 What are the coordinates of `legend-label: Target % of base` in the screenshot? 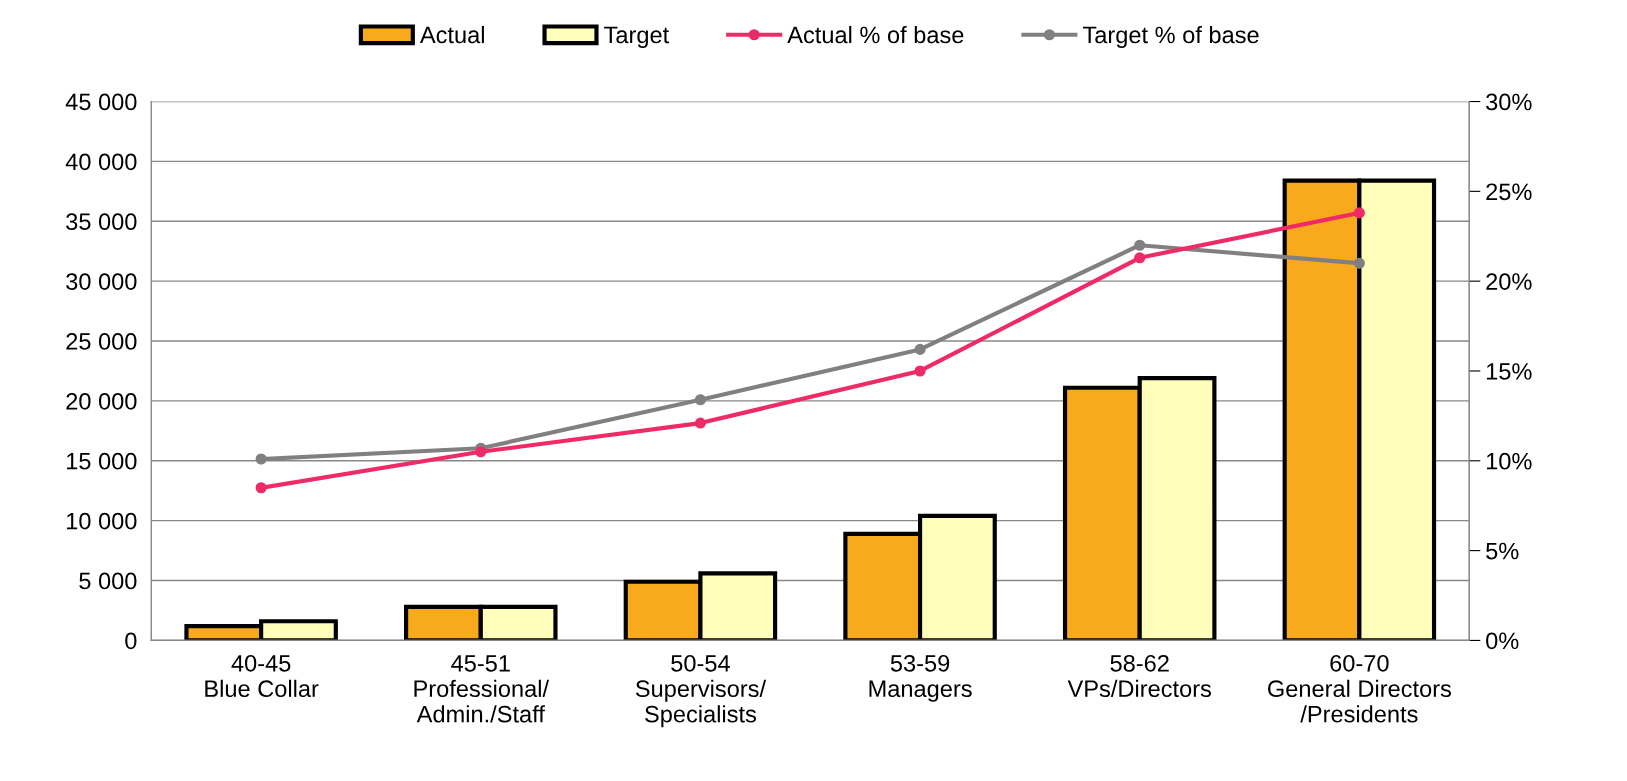 It's located at (1170, 36).